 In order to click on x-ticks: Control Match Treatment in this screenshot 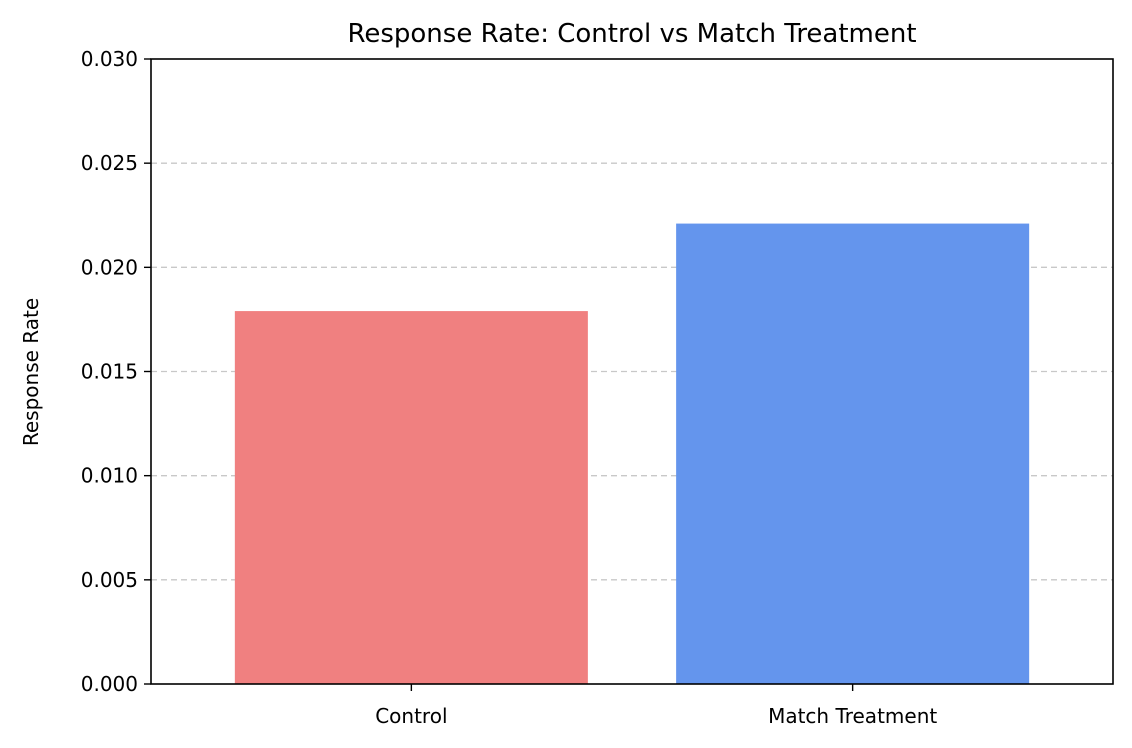, I will do `click(656, 706)`.